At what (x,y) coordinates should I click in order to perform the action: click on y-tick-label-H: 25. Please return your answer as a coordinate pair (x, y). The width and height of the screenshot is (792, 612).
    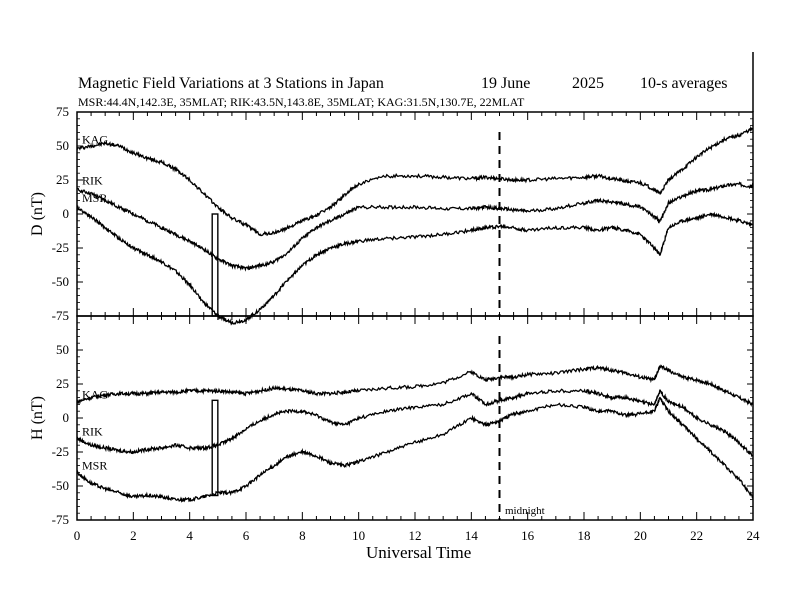
    Looking at the image, I should click on (62, 383).